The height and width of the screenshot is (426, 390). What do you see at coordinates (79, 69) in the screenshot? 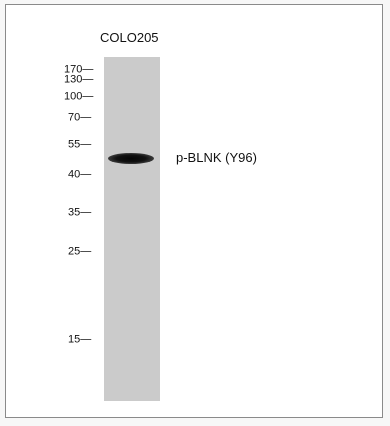
I see `marker-170: 170—` at bounding box center [79, 69].